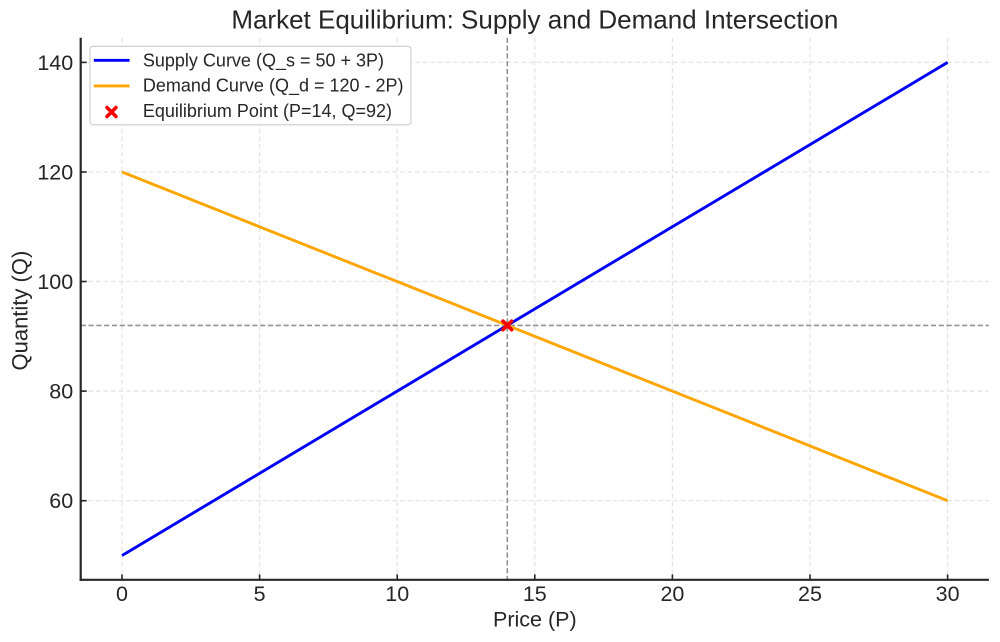 This screenshot has width=1000, height=642. I want to click on svg-text: 120, so click(55, 172).